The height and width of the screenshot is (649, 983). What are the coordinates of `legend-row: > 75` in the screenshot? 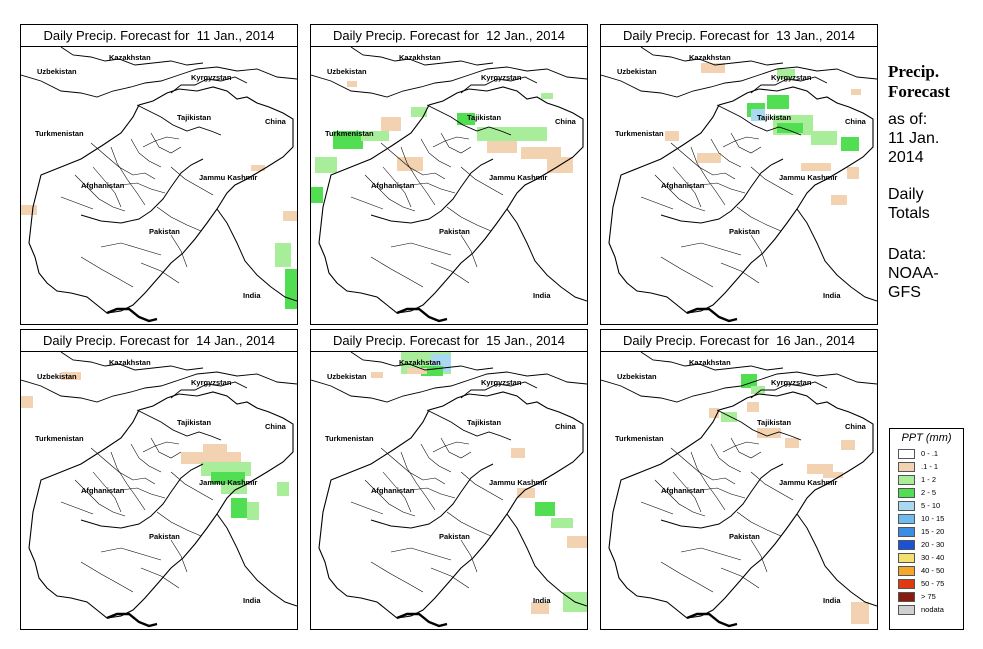 It's located at (930, 597).